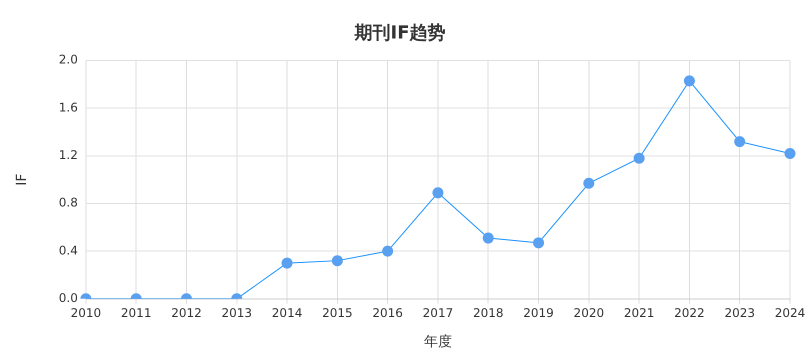  Describe the element at coordinates (438, 342) in the screenshot. I see `x-axis-title: 年度` at that location.